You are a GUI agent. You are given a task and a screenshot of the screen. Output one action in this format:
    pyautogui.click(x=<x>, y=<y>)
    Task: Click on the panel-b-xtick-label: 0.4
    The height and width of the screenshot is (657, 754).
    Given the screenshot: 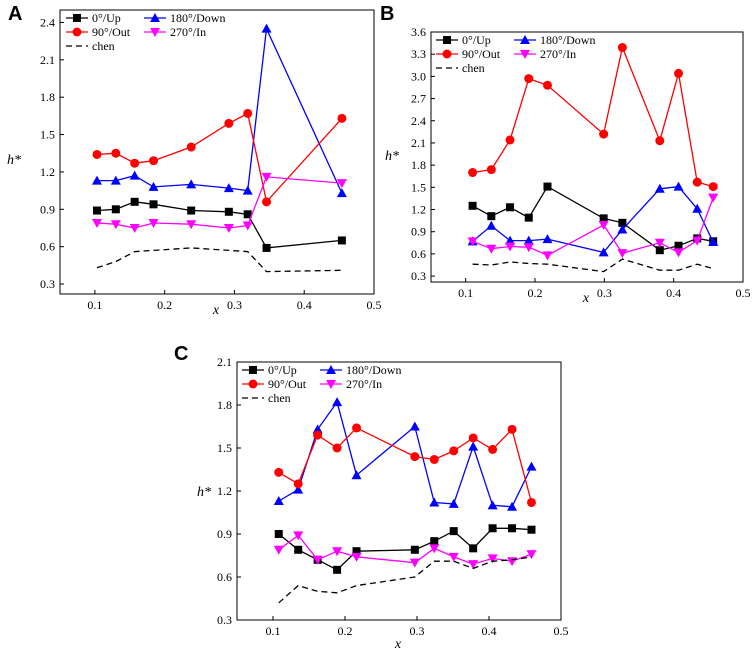 What is the action you would take?
    pyautogui.click(x=673, y=293)
    